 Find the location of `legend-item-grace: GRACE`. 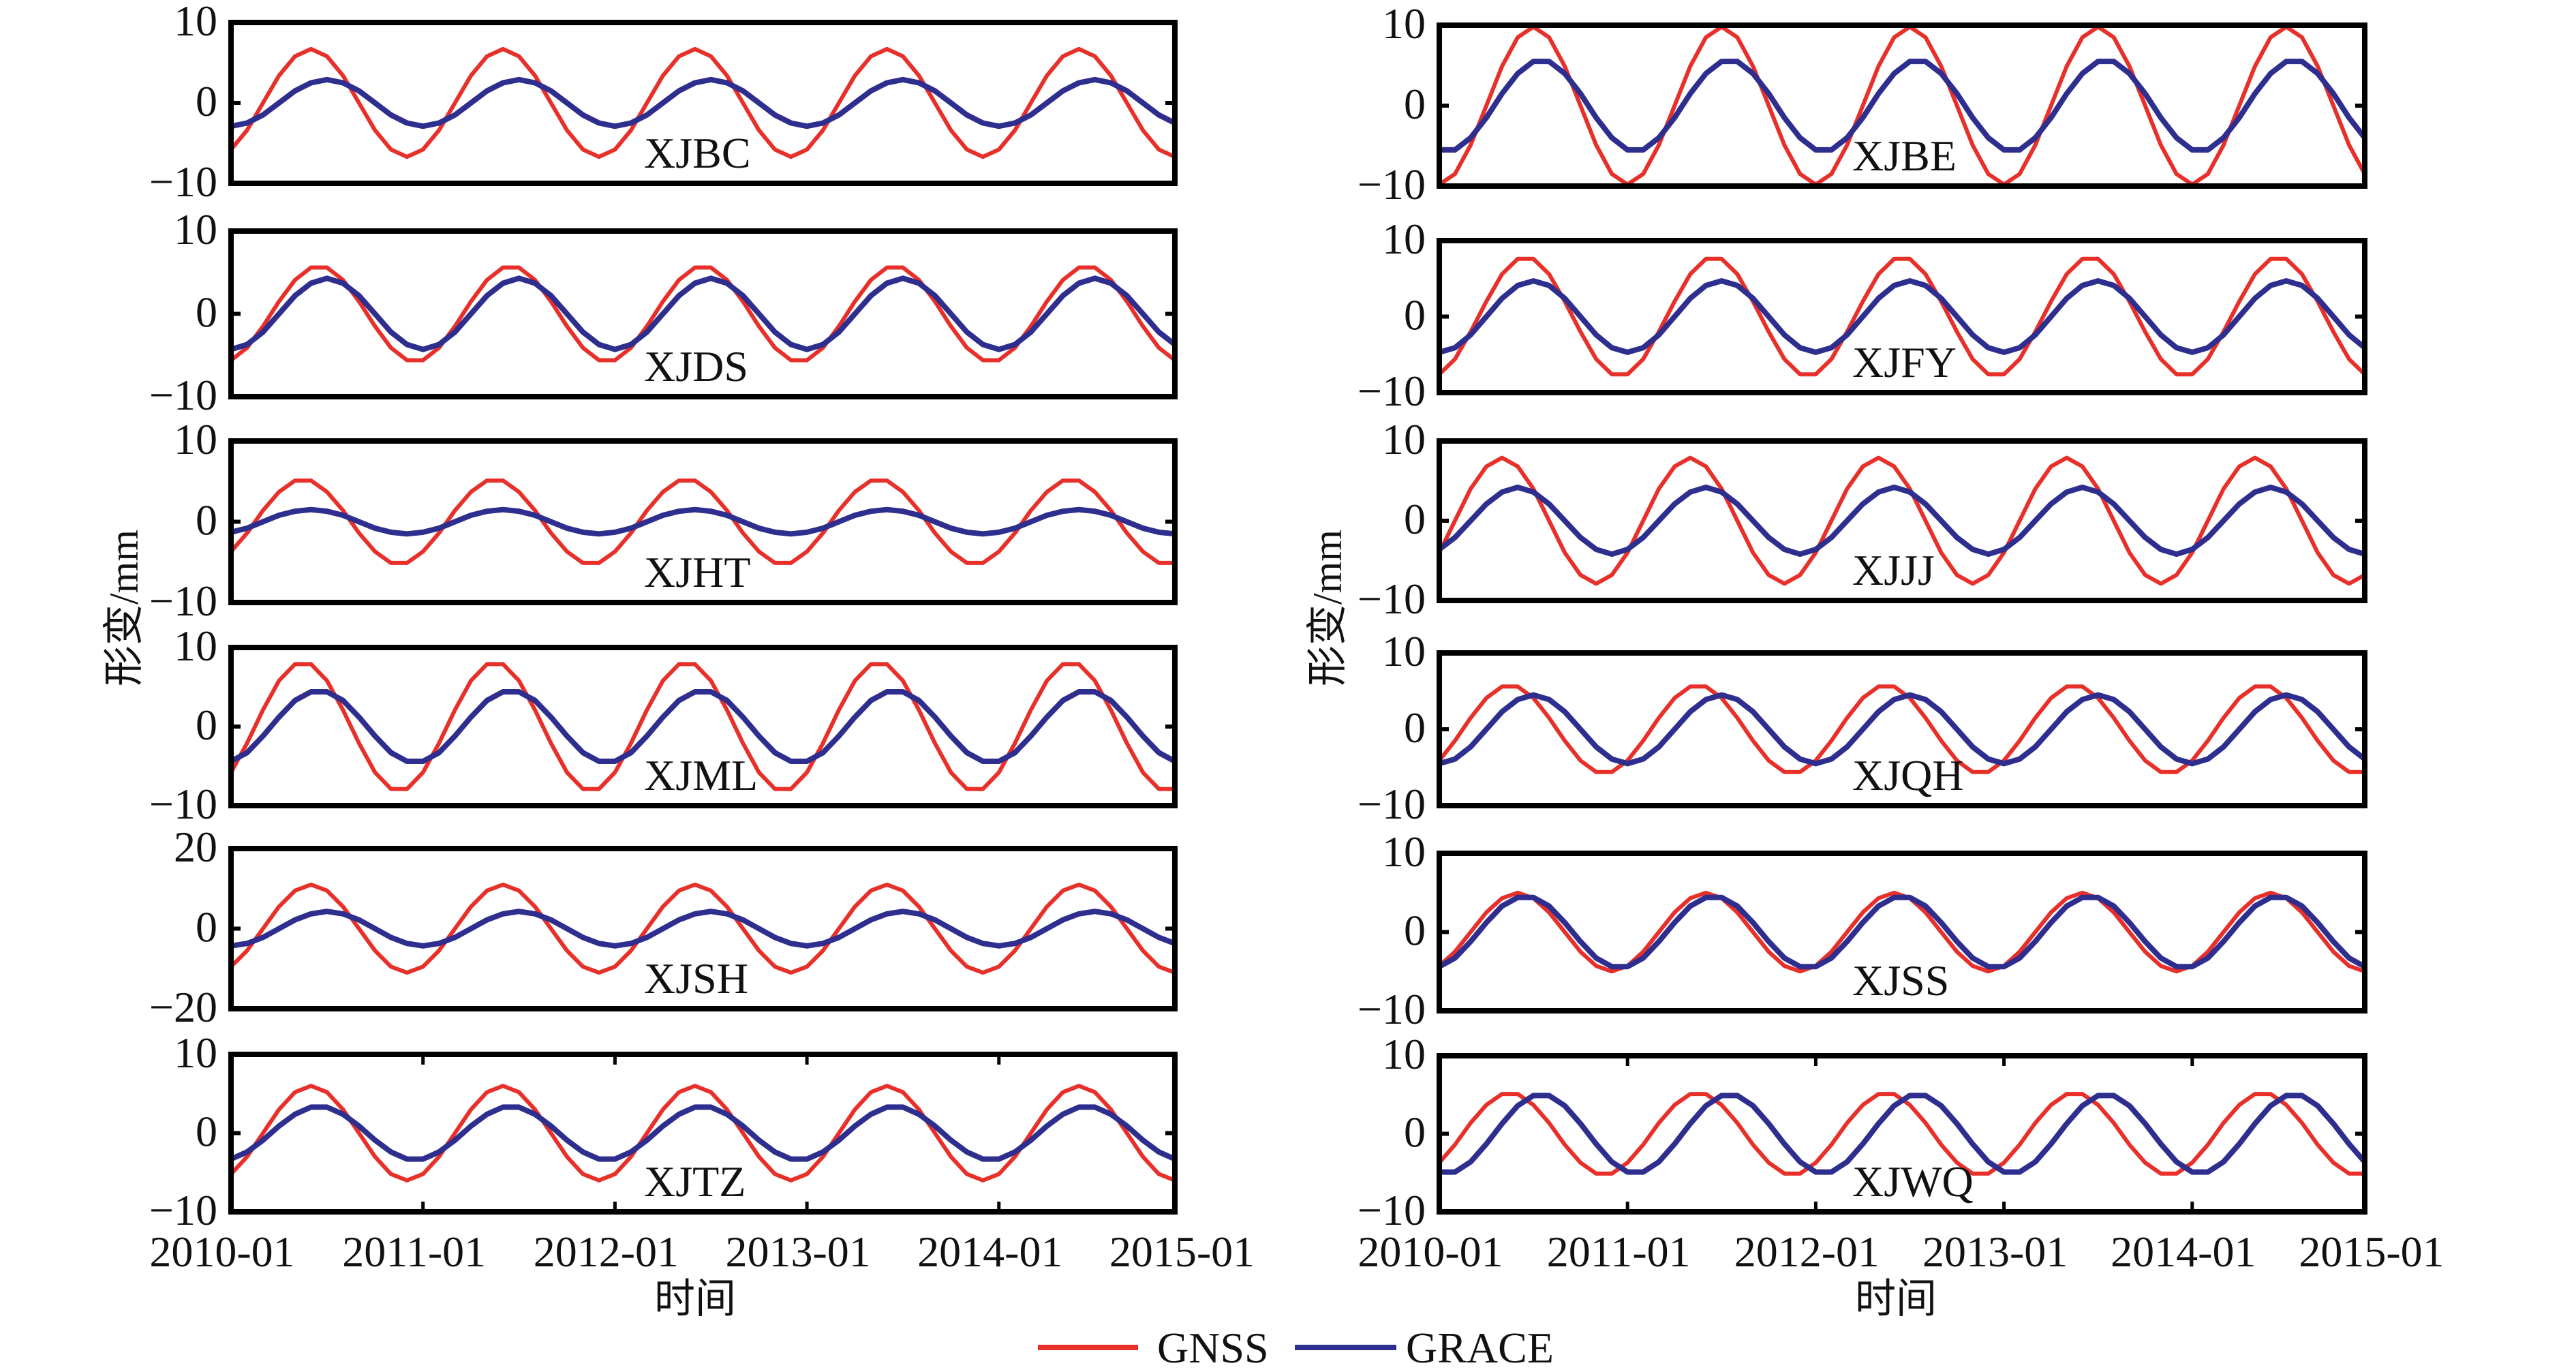

legend-item-grace: GRACE is located at coordinates (1425, 1348).